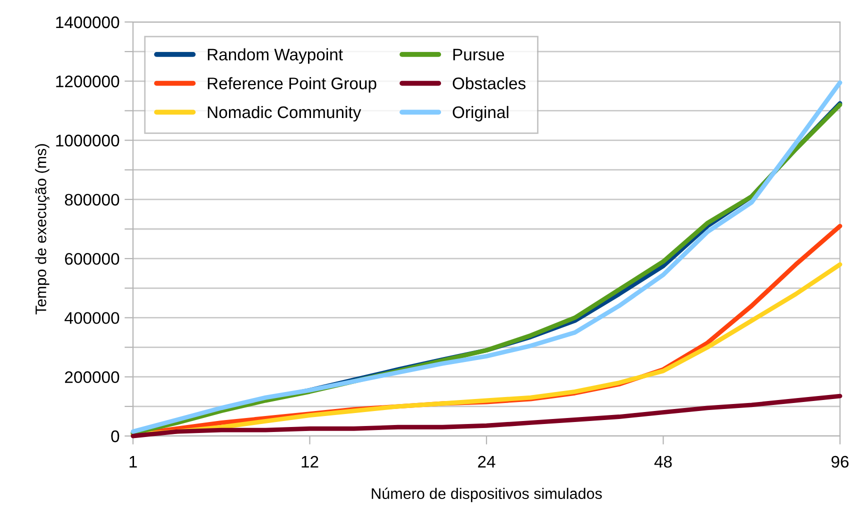  Describe the element at coordinates (487, 462) in the screenshot. I see `x-tick-label: 24` at that location.